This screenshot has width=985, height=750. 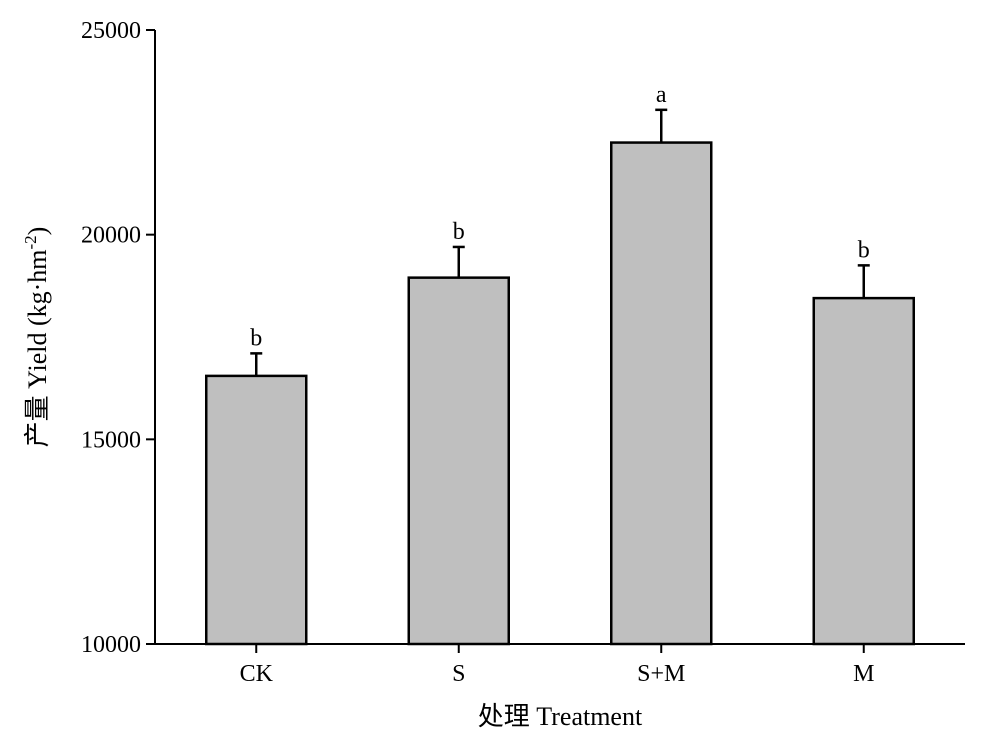 I want to click on y-tick-label: 20000, so click(x=111, y=236).